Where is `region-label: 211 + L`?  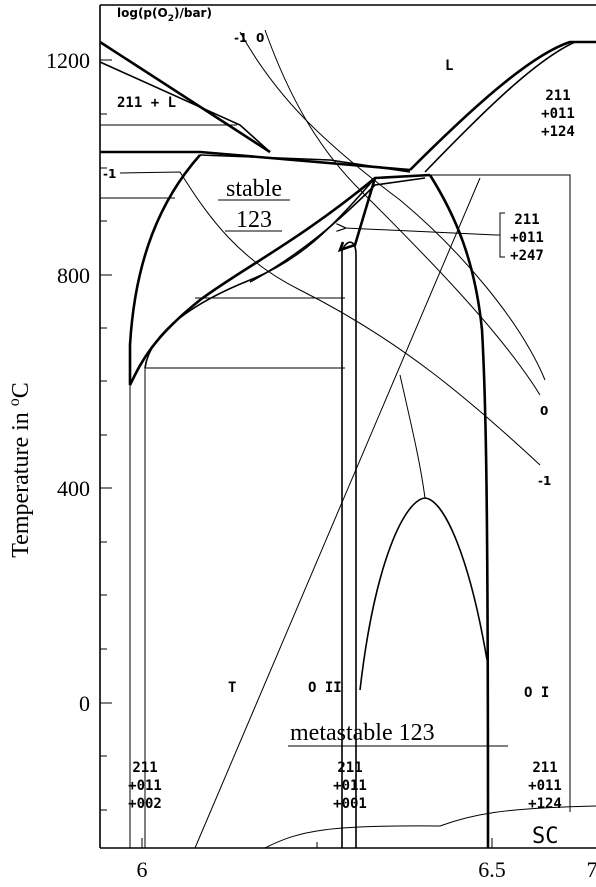
region-label: 211 + L is located at coordinates (146, 103).